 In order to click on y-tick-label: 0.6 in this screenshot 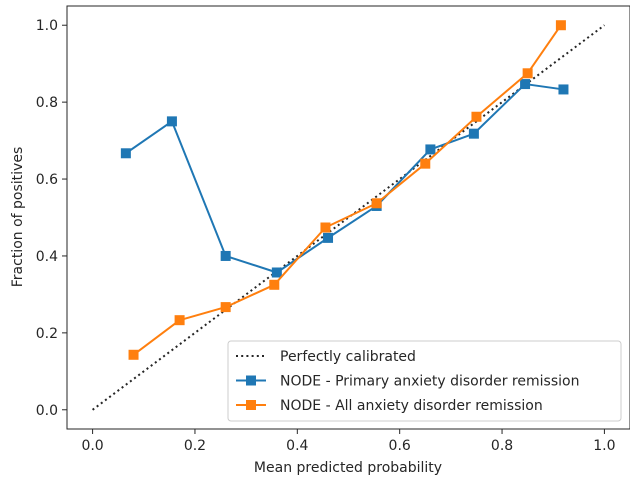, I will do `click(47, 180)`.